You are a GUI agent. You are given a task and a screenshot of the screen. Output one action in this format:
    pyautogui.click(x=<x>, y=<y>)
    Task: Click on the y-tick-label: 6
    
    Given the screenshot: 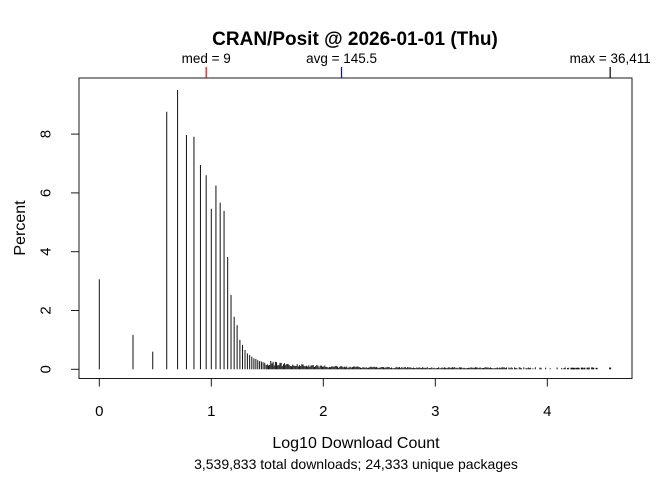 What is the action you would take?
    pyautogui.click(x=46, y=193)
    